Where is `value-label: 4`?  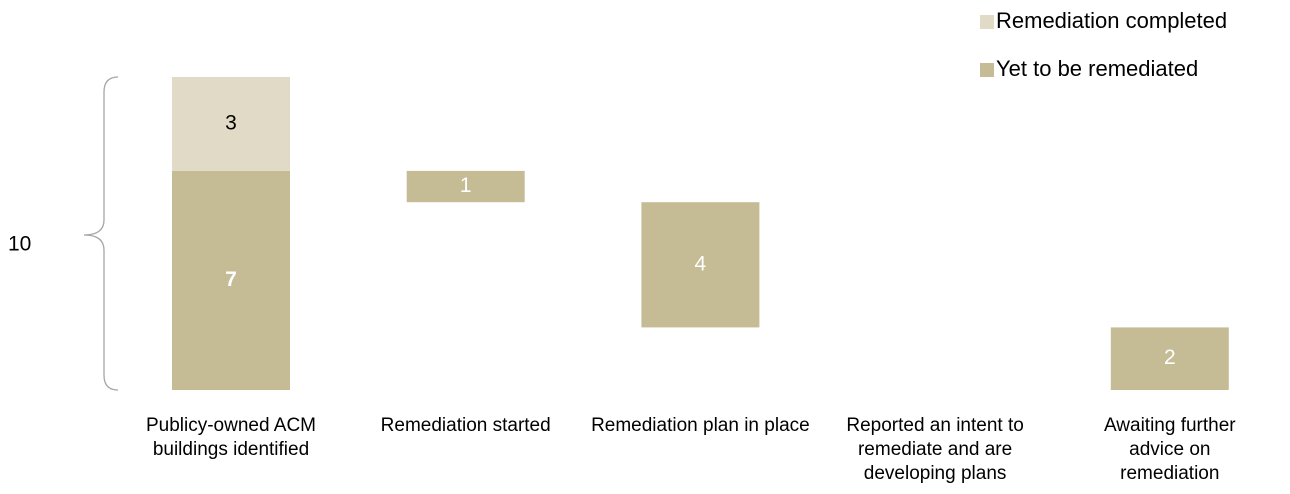 value-label: 4 is located at coordinates (701, 263).